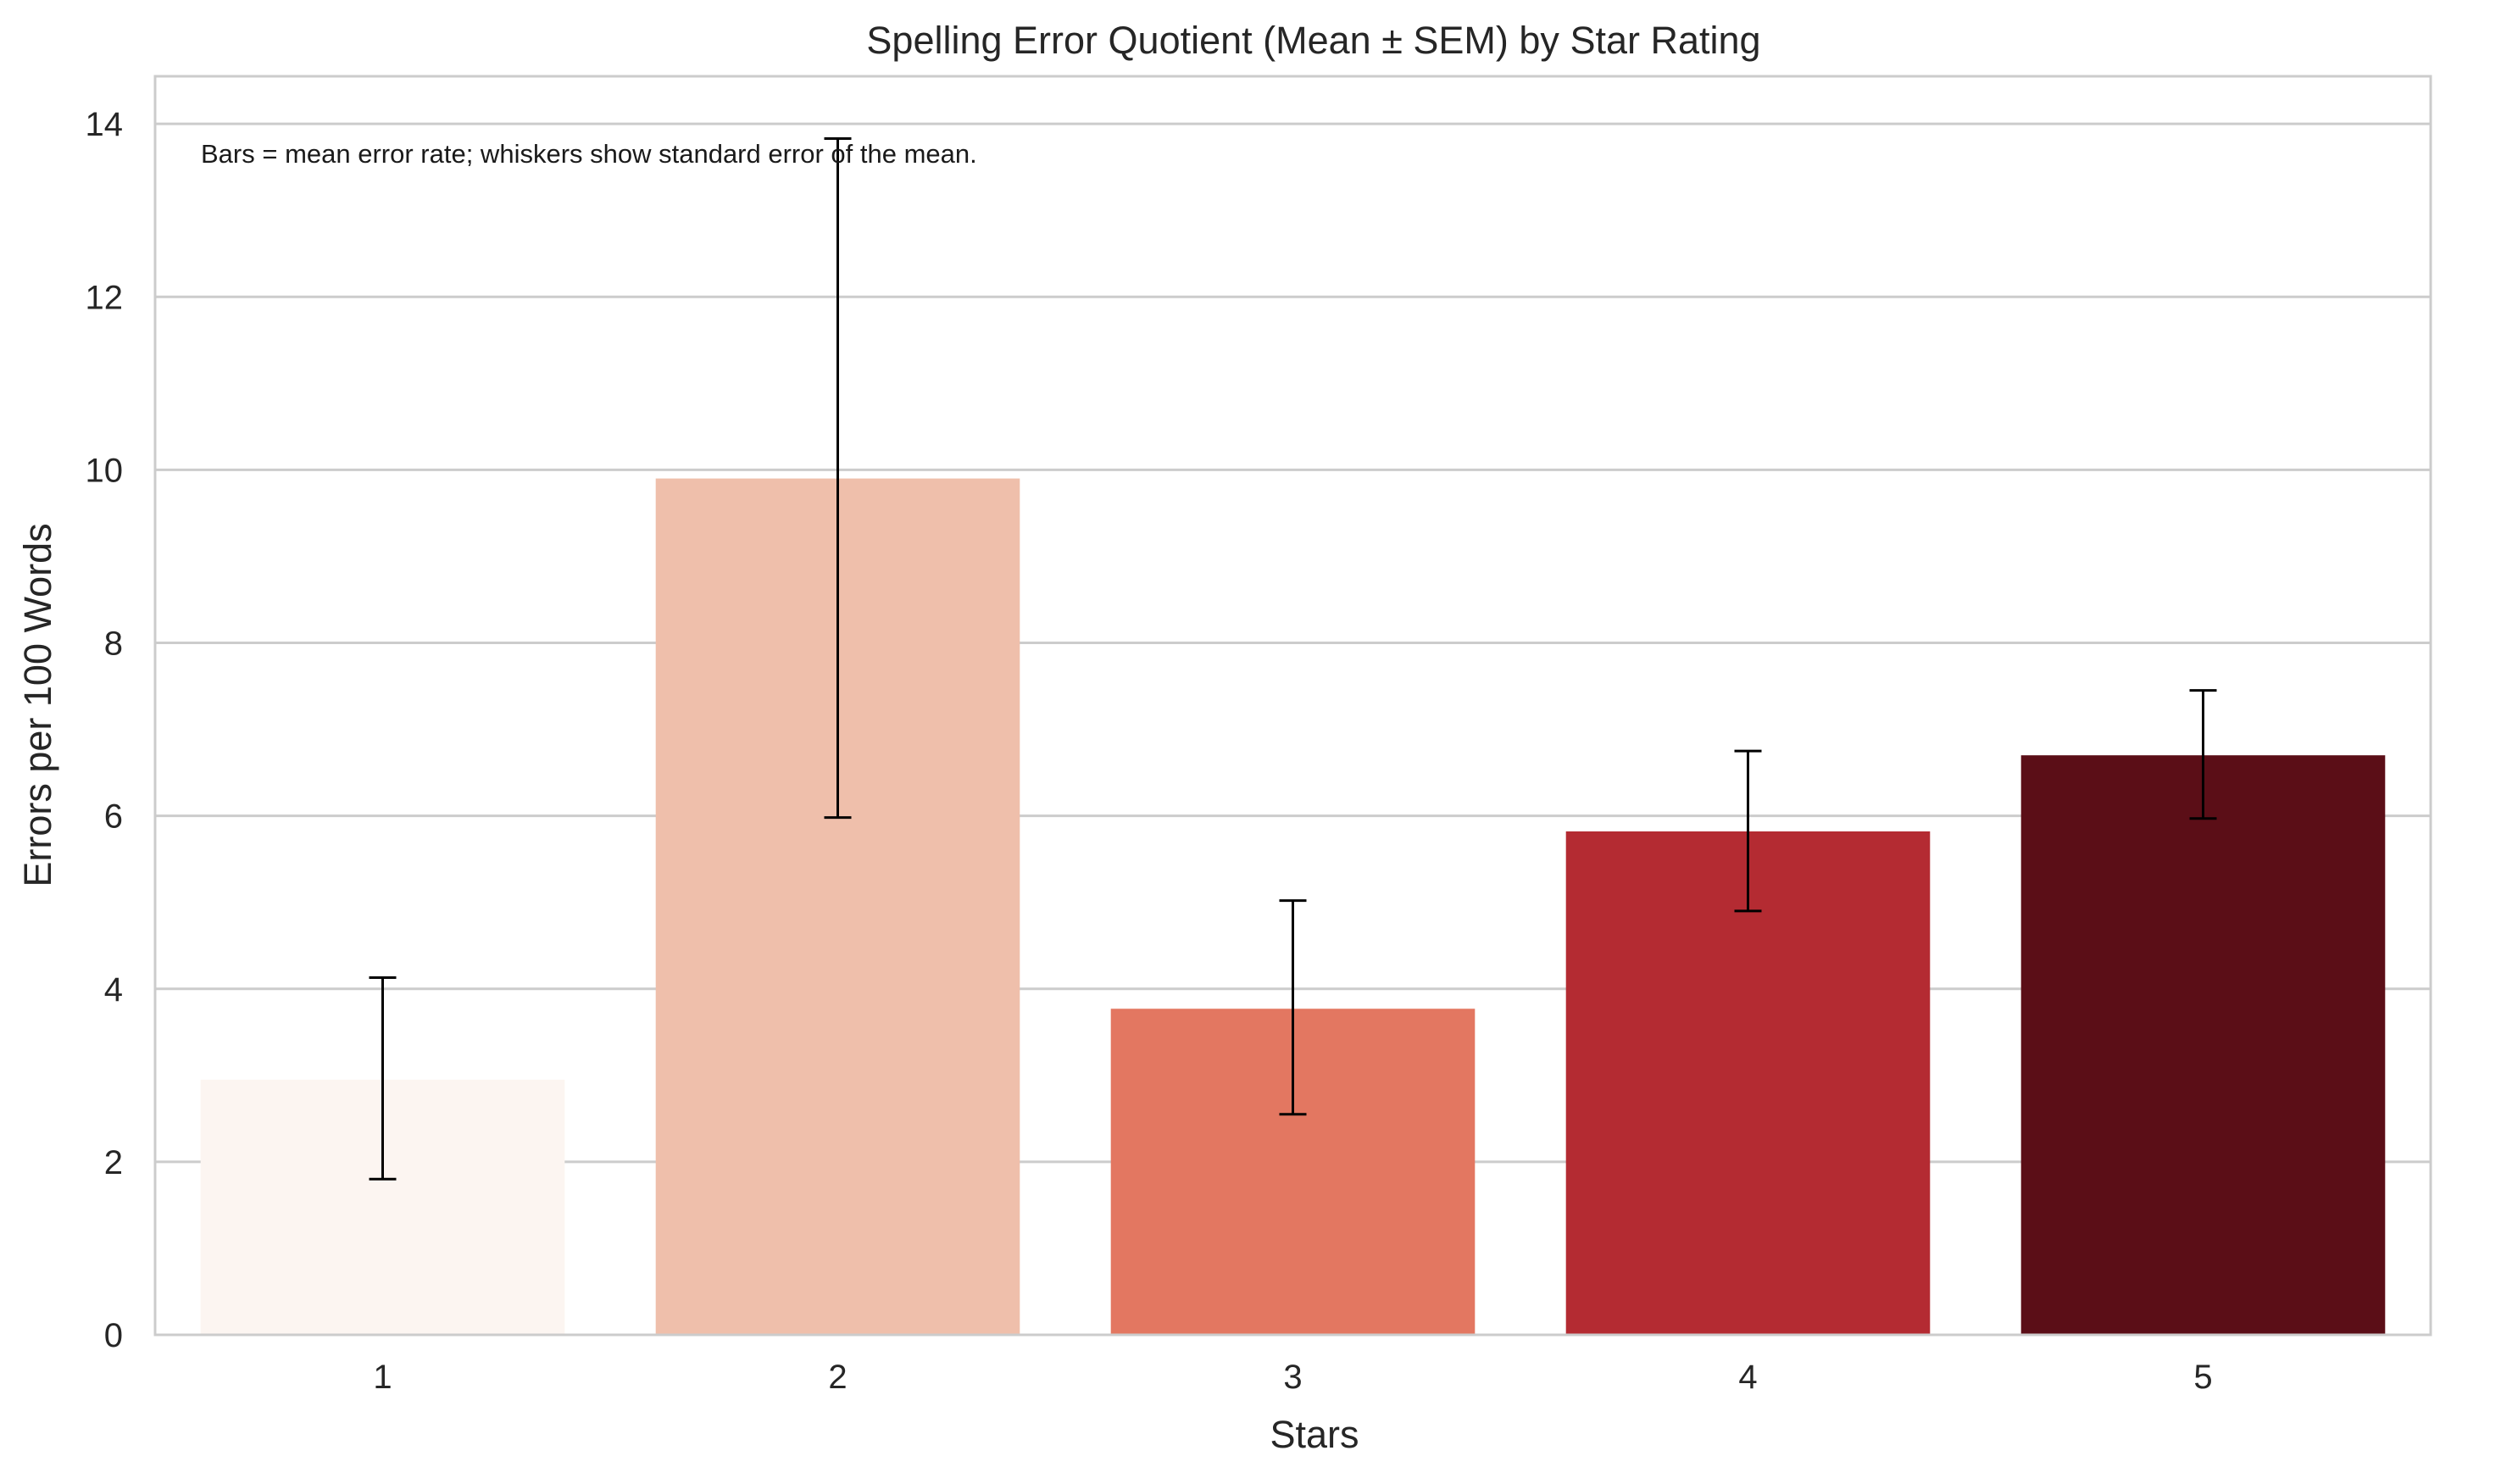  What do you see at coordinates (2202, 1378) in the screenshot?
I see `x-tick-label: 5` at bounding box center [2202, 1378].